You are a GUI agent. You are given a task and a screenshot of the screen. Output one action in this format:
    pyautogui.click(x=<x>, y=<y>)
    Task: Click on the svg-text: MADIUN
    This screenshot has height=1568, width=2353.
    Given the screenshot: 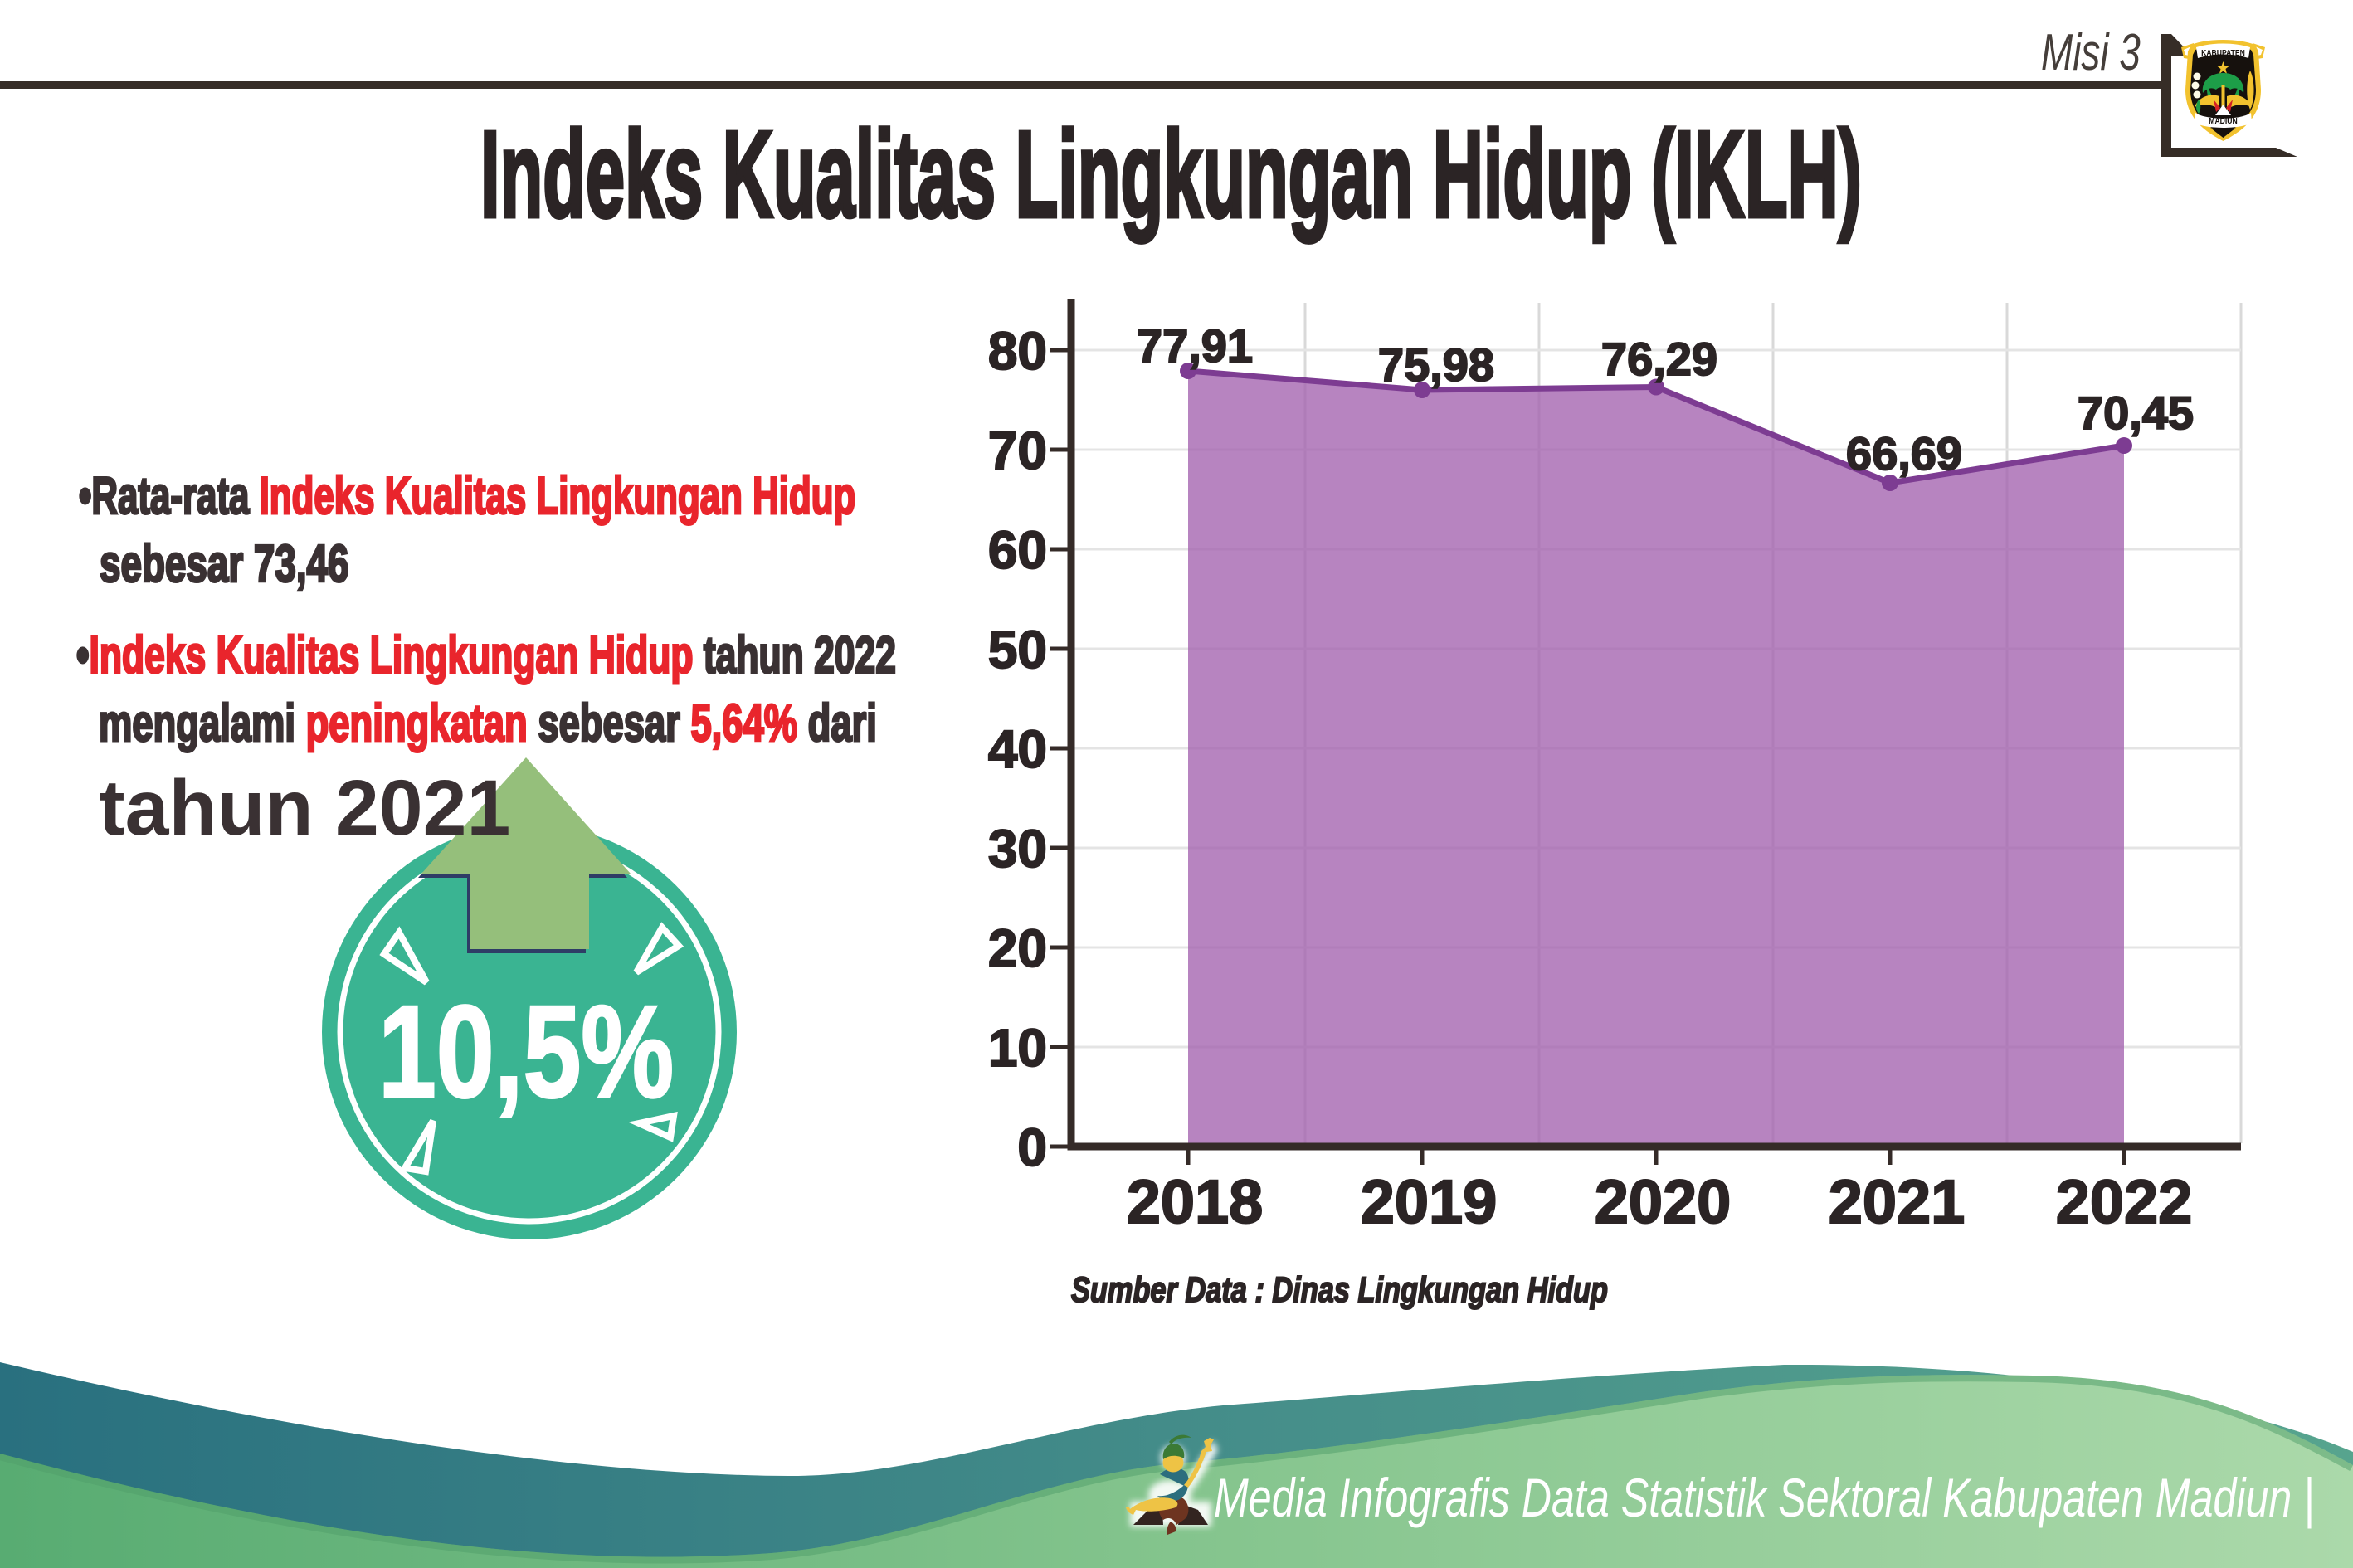 What is the action you would take?
    pyautogui.click(x=2223, y=121)
    